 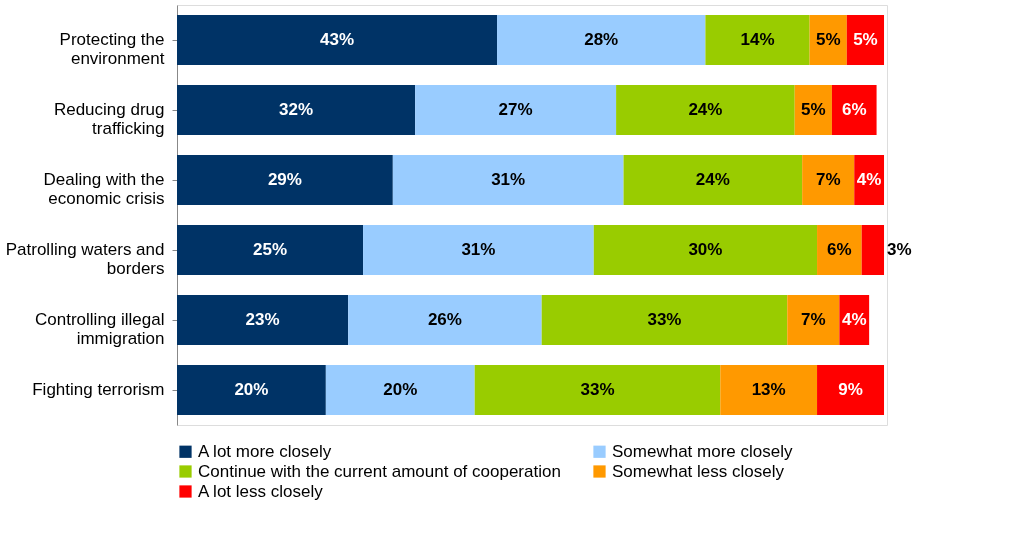 What do you see at coordinates (265, 451) in the screenshot?
I see `legend-label: A lot more closely` at bounding box center [265, 451].